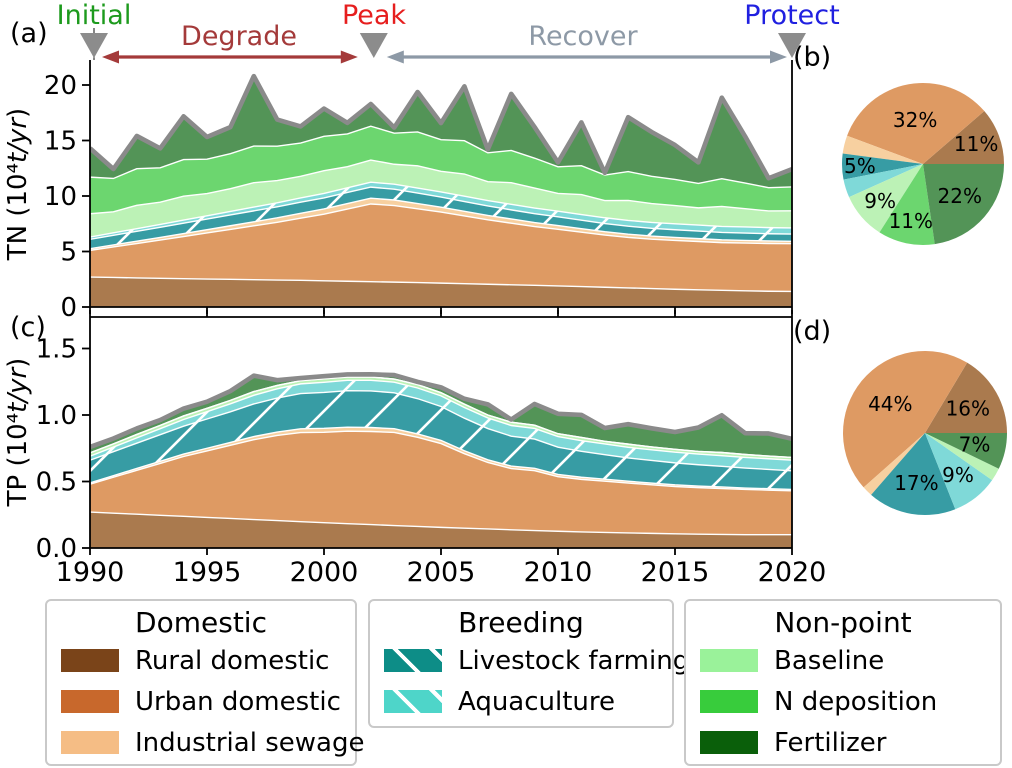 This screenshot has height=768, width=1012. I want to click on legend-item-n-deposition: N deposition, so click(843, 701).